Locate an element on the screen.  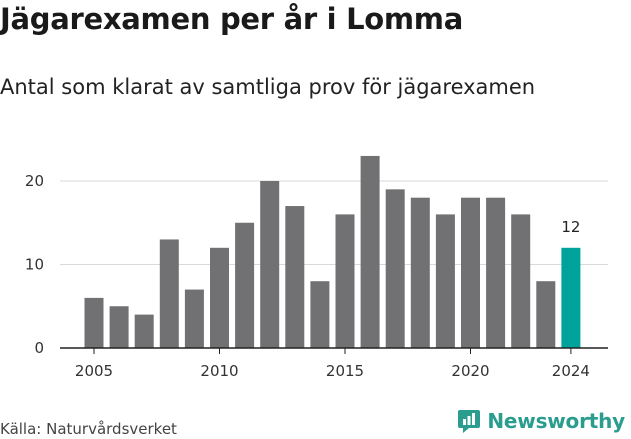
x-tick-label-2024: 2024 is located at coordinates (571, 371).